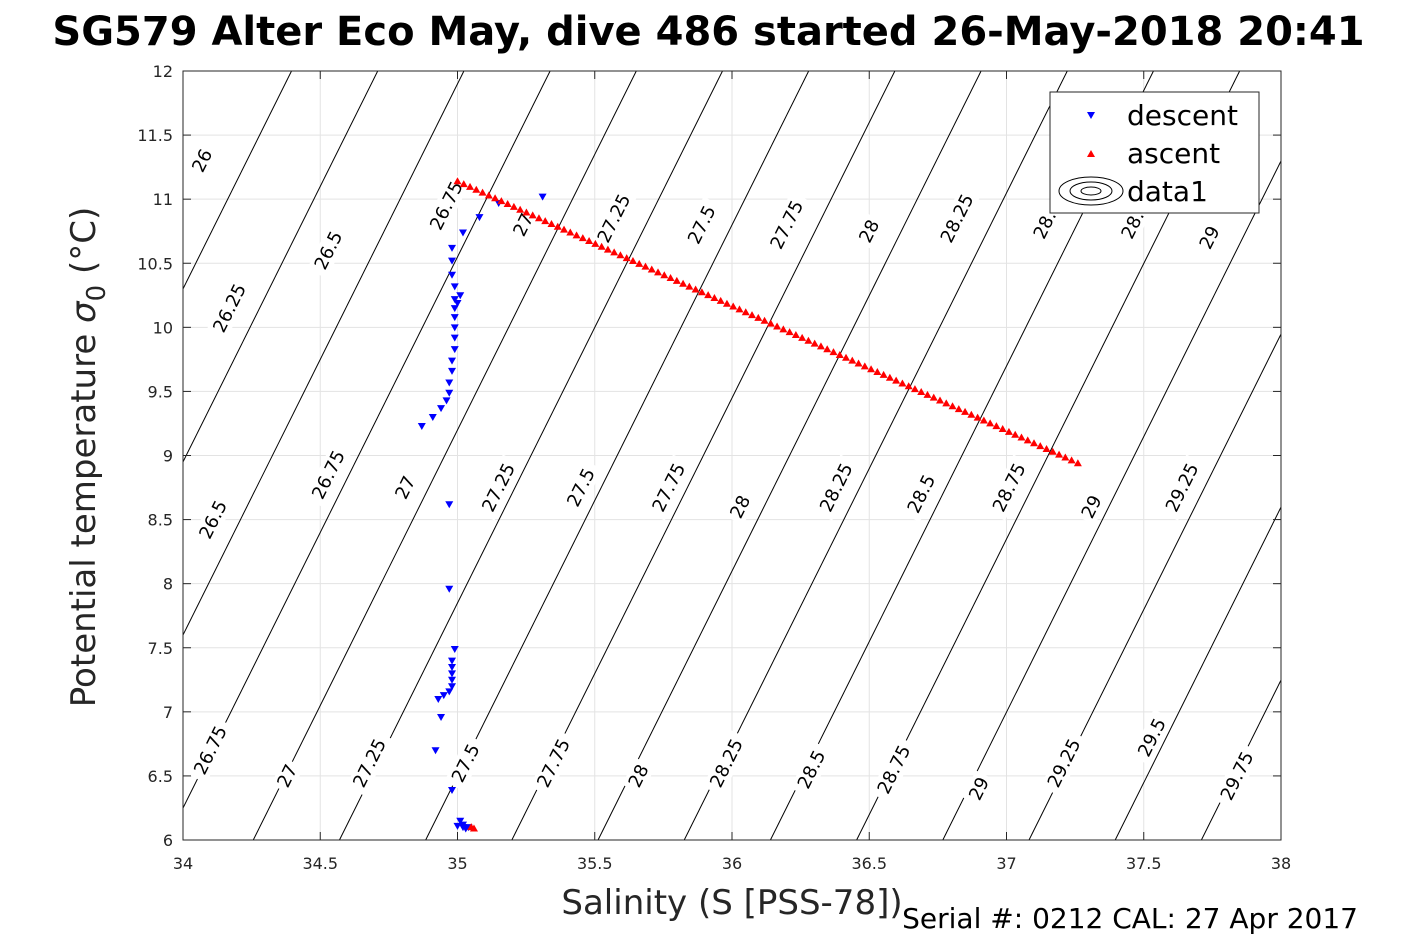 This screenshot has height=945, width=1417. I want to click on x-tick-labels: 34 34.5 35 35.5 36 36.5 37 37.5 38, so click(732, 863).